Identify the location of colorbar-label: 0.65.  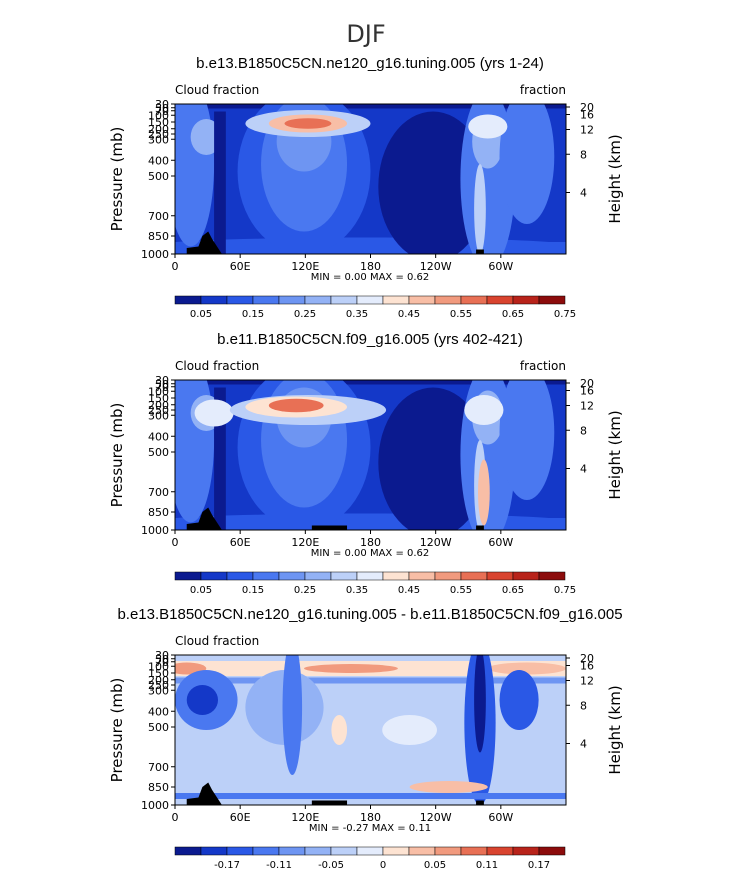
(513, 590).